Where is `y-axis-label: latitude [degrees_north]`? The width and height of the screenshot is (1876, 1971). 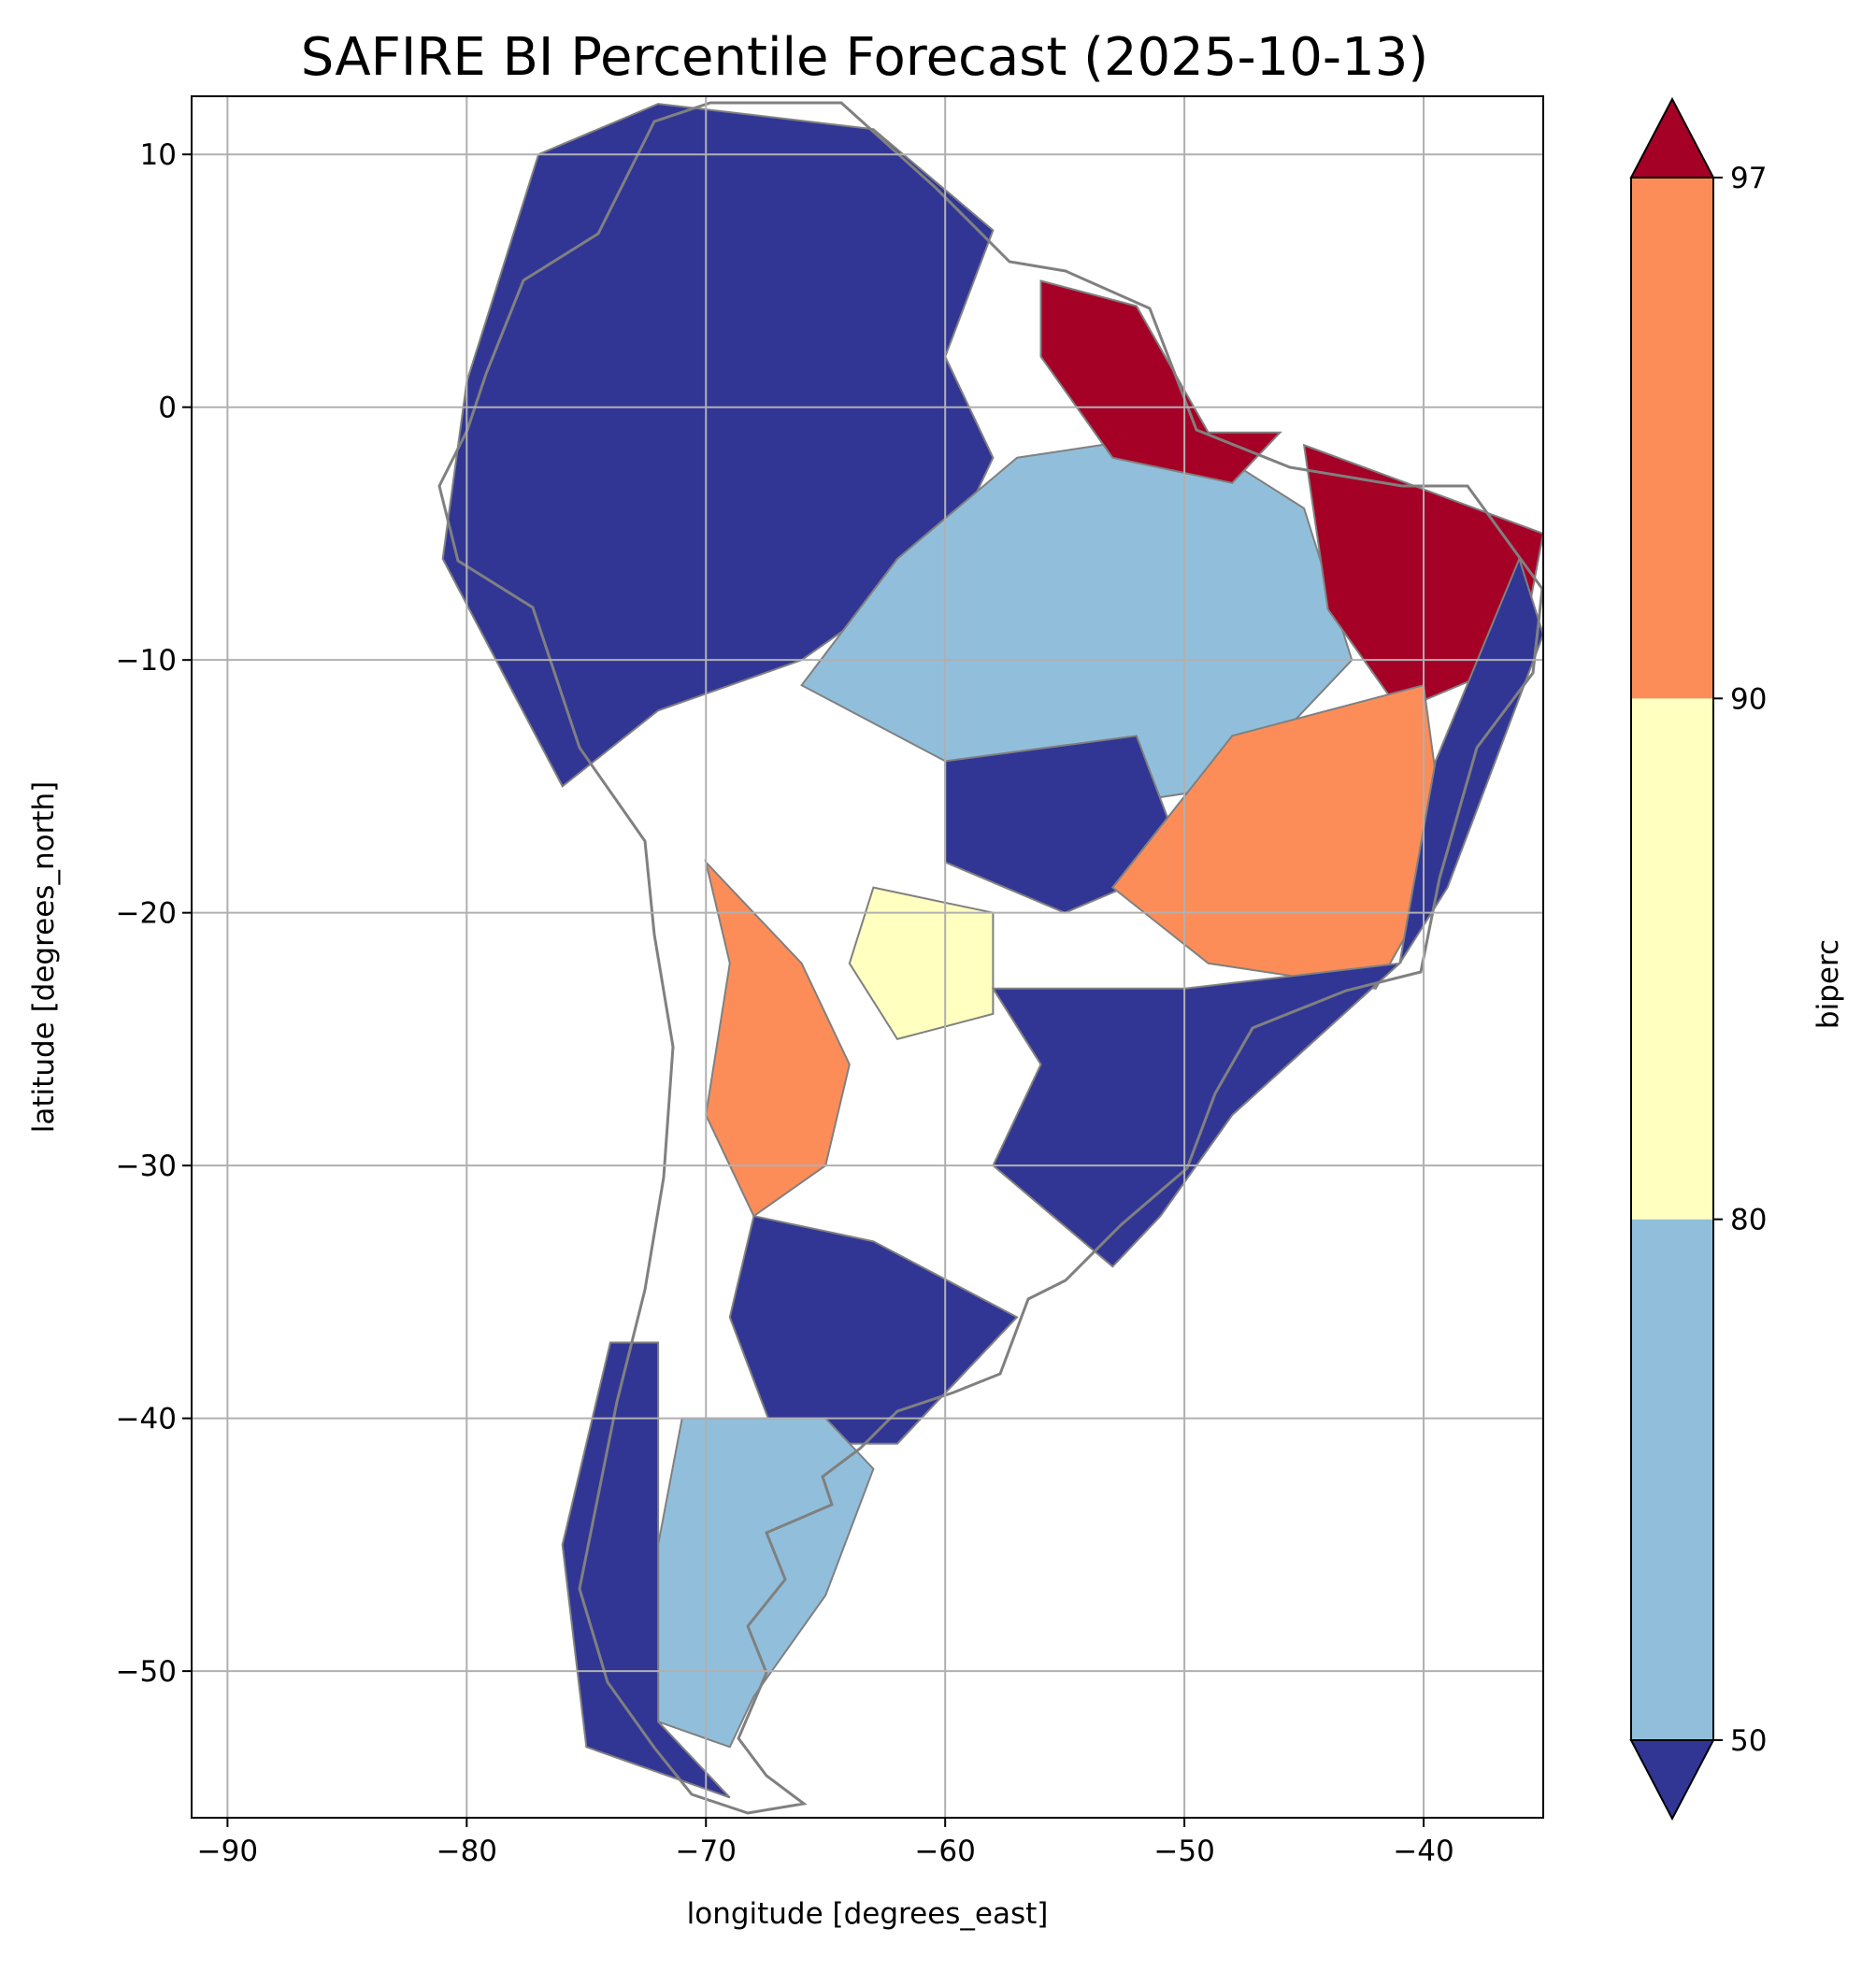 y-axis-label: latitude [degrees_north] is located at coordinates (44, 957).